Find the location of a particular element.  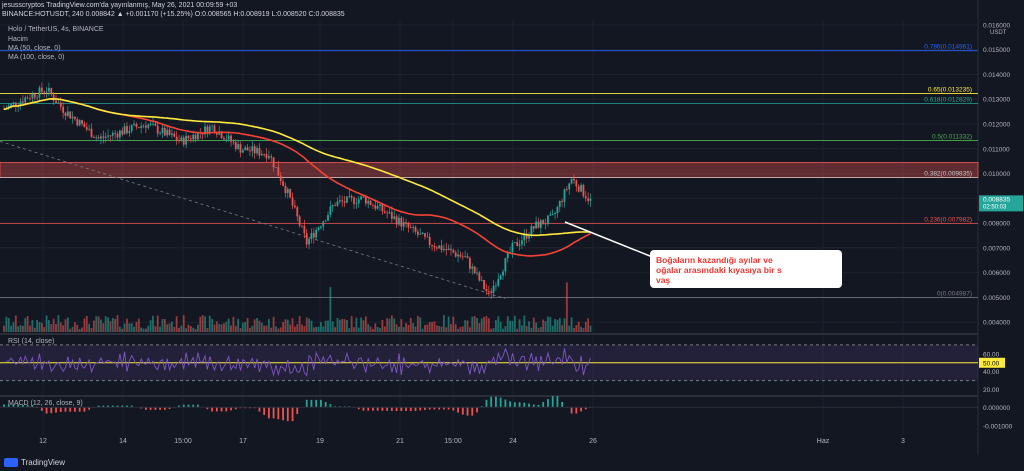

fib-level-label: 0.618(0.012829) is located at coordinates (948, 99).